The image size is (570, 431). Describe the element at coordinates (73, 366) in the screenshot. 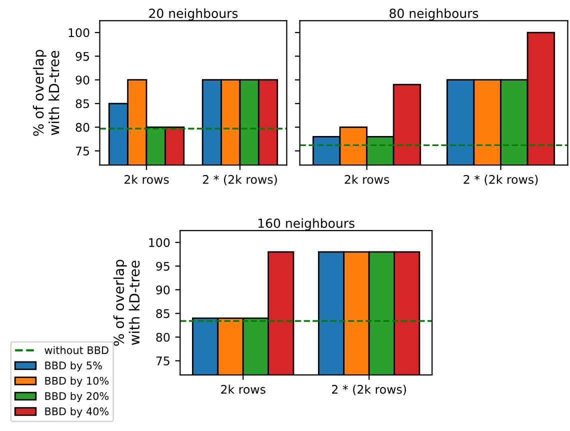

I see `legend-label: BBD by 5%` at that location.